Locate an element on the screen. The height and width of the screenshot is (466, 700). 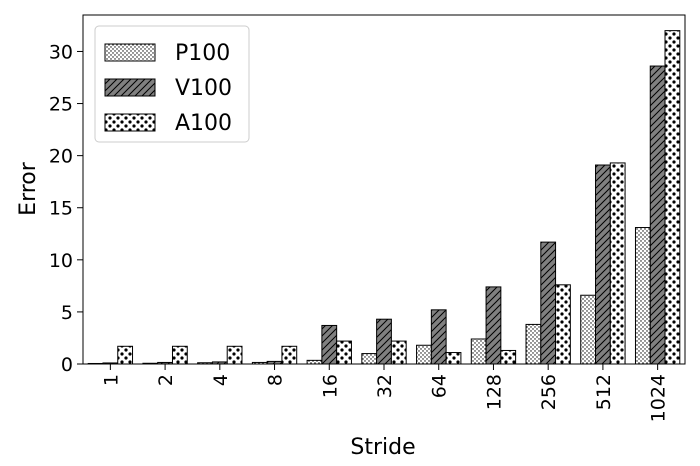
x-tick-label: 16 is located at coordinates (330, 386).